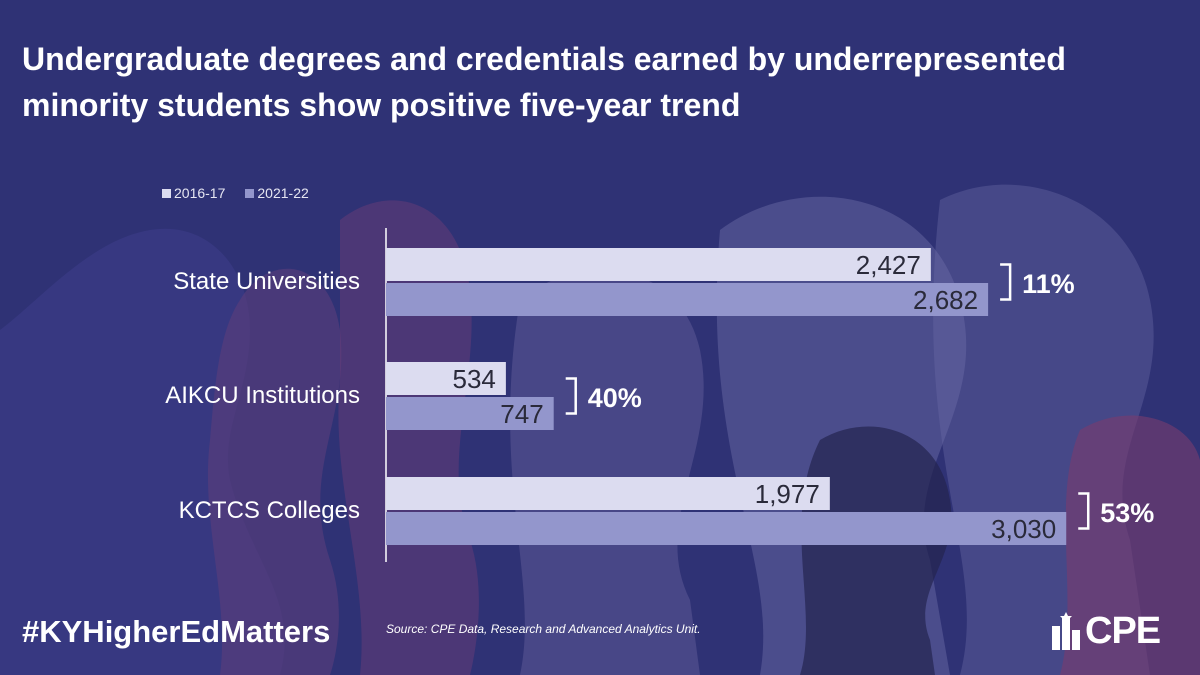 This screenshot has height=675, width=1200. I want to click on category-label: State Universities, so click(266, 281).